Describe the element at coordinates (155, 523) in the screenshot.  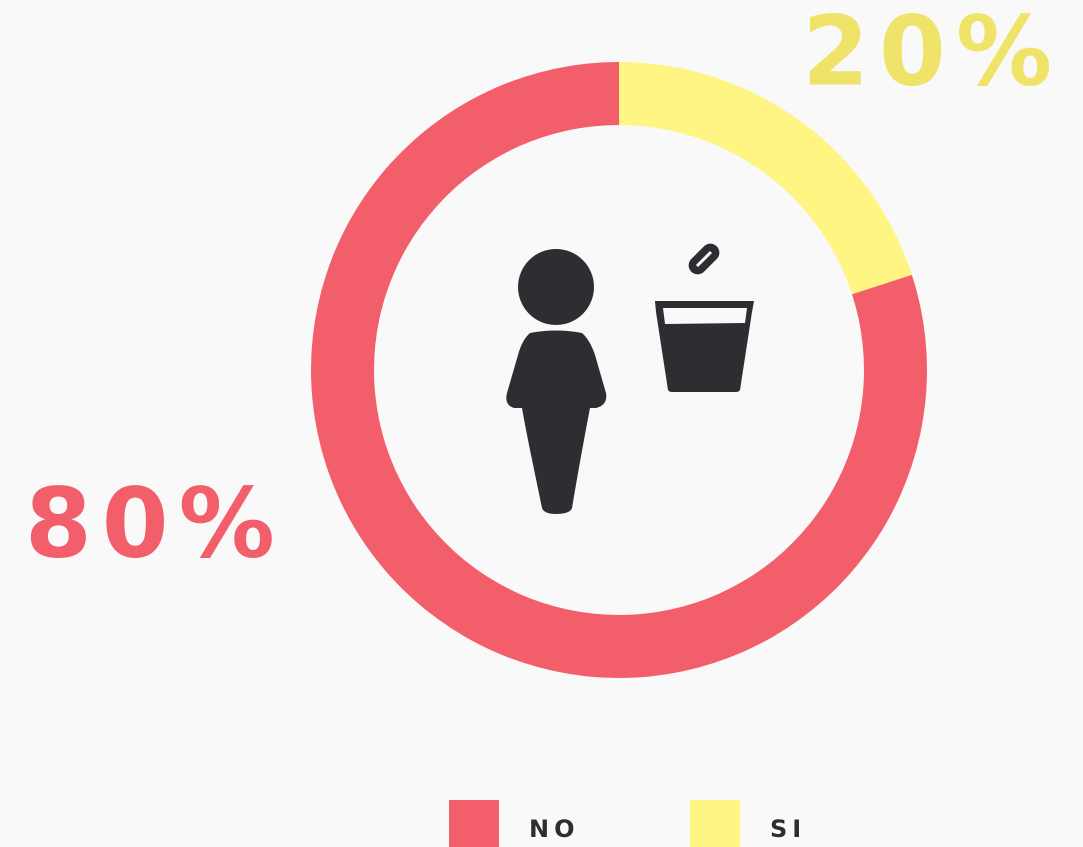
I see `value-label: 80%` at that location.